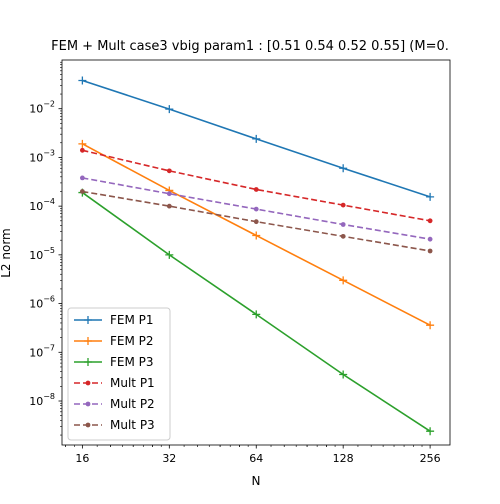 The height and width of the screenshot is (504, 500). What do you see at coordinates (42, 108) in the screenshot?
I see `y-tick-label: 10⁻²` at bounding box center [42, 108].